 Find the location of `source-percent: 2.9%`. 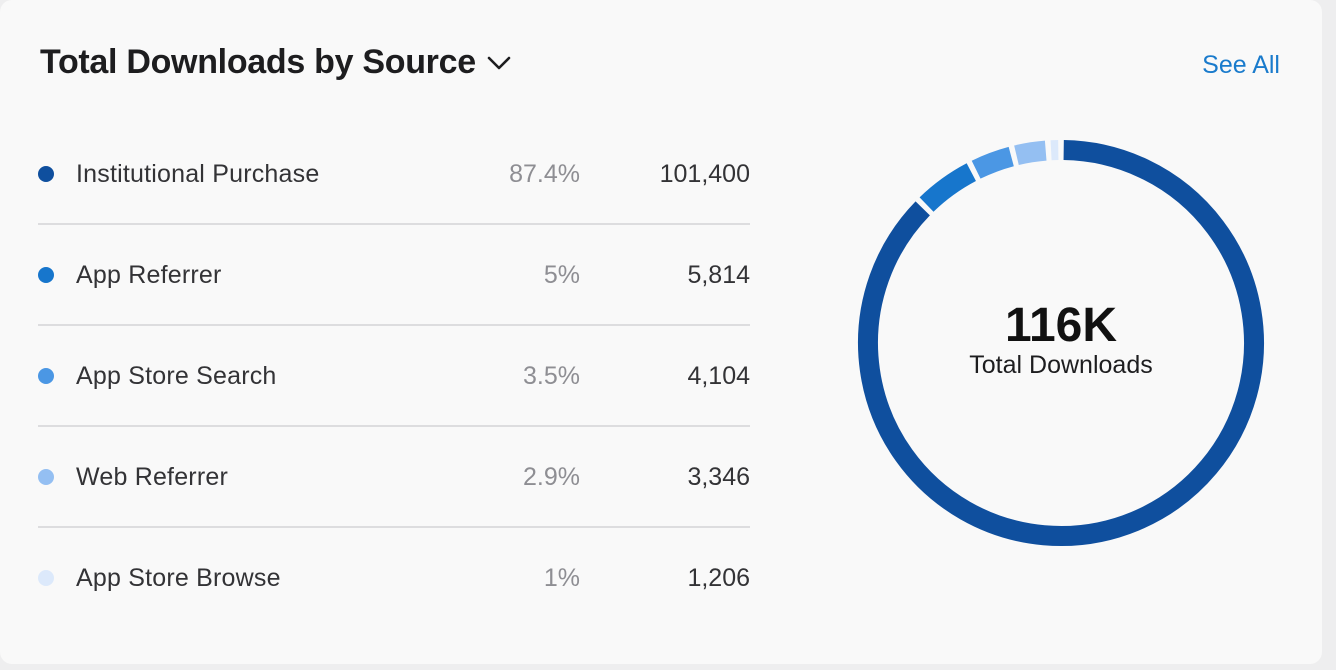

source-percent: 2.9% is located at coordinates (551, 477).